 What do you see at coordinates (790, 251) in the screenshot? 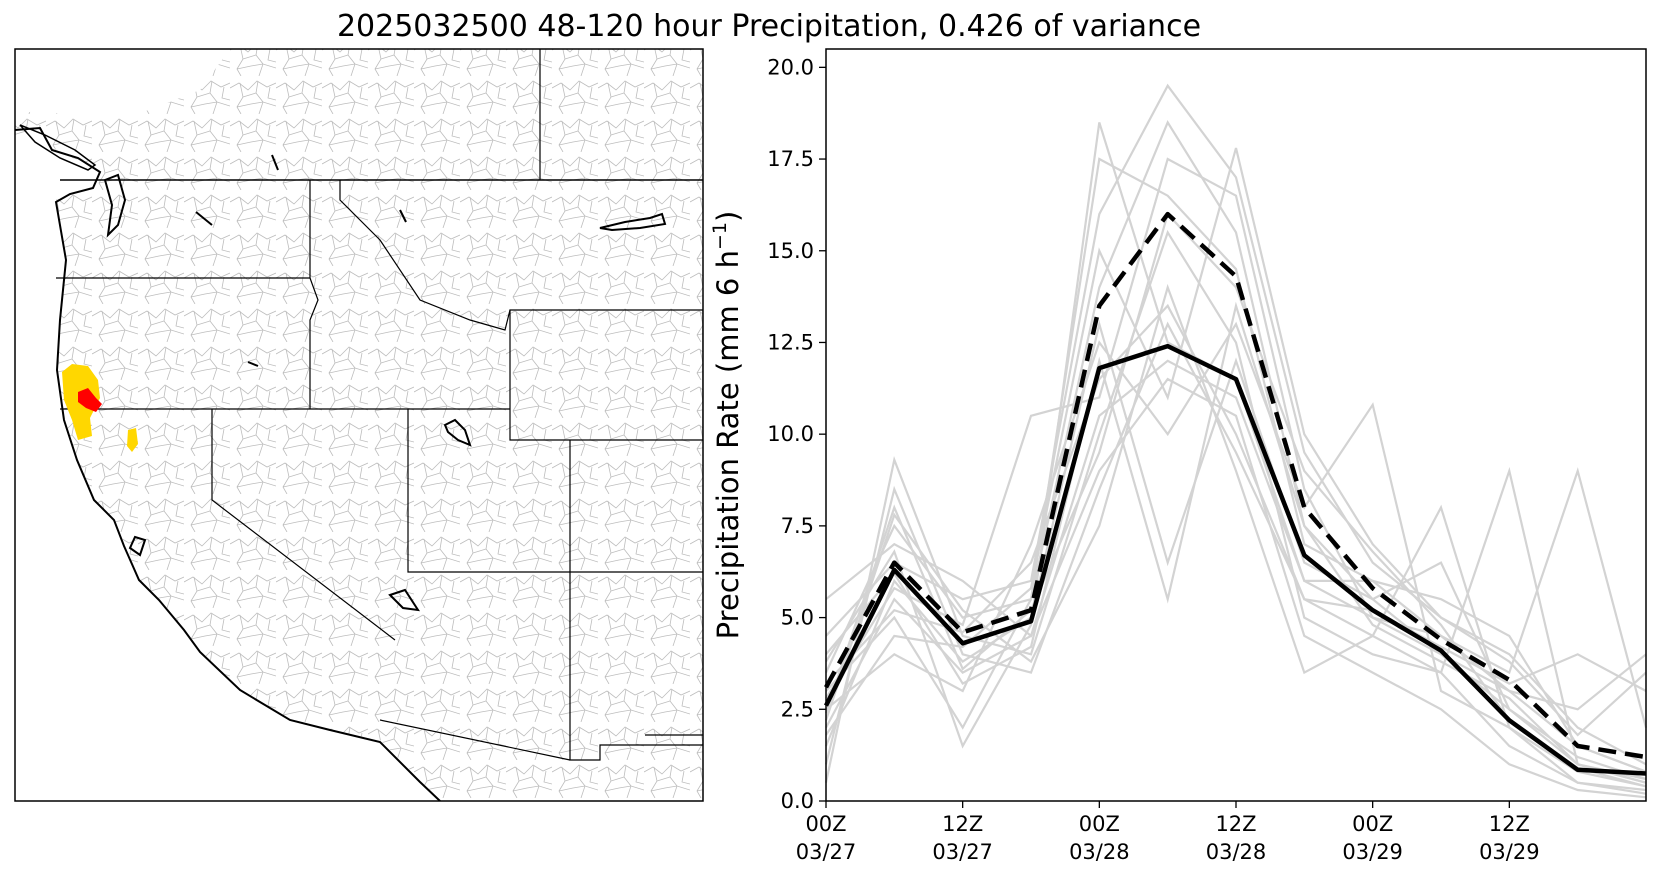
I see `y-tick-label: 15.0` at bounding box center [790, 251].